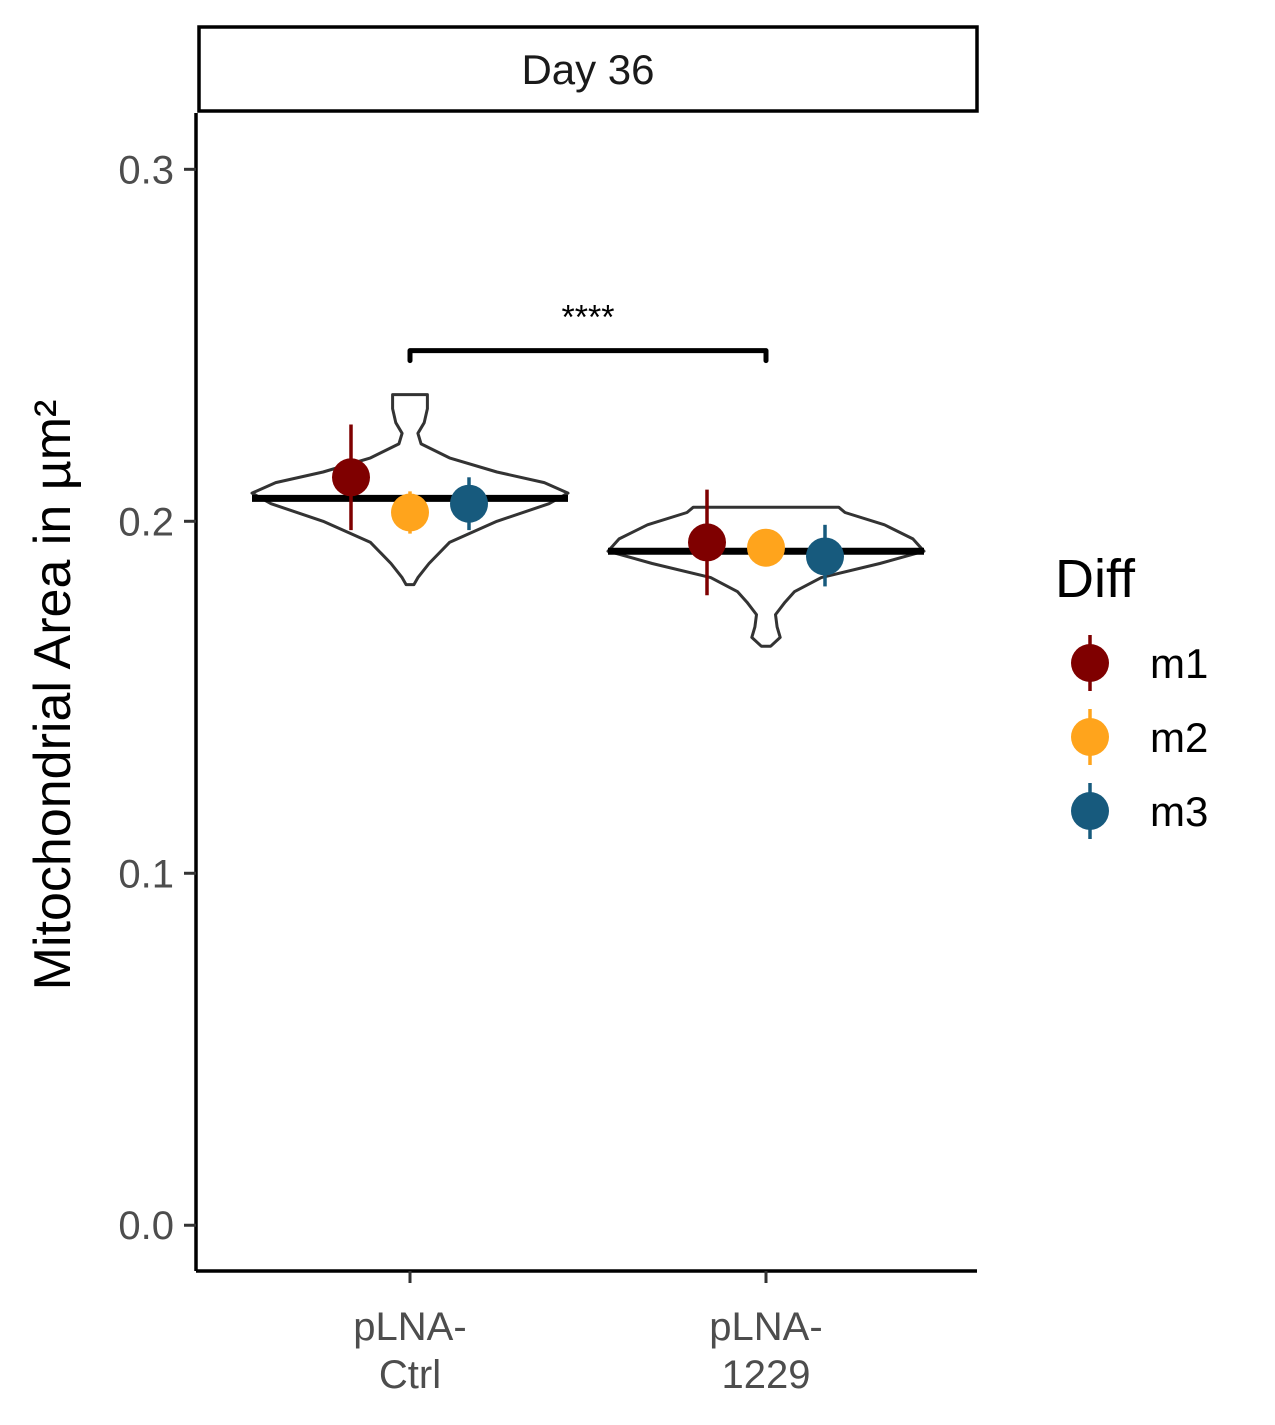 The width and height of the screenshot is (1275, 1425). What do you see at coordinates (1095, 579) in the screenshot?
I see `legend-title: Diff` at bounding box center [1095, 579].